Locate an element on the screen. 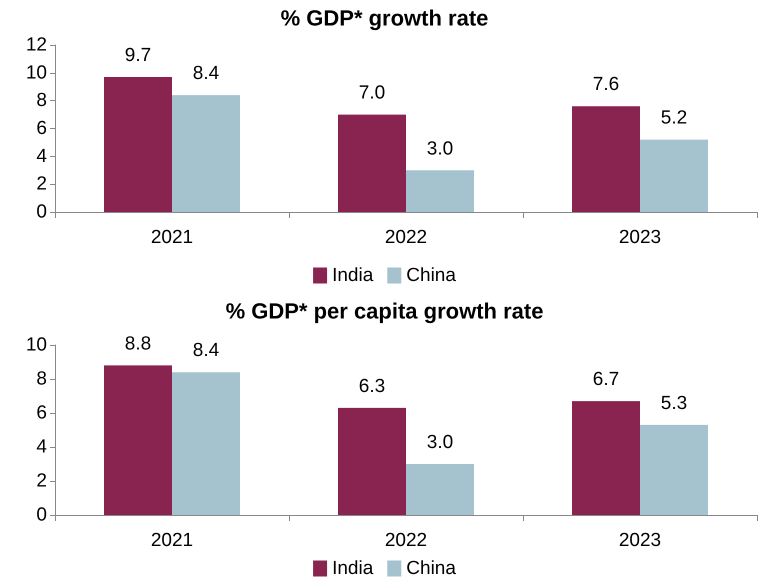  data-label: 6.7 is located at coordinates (606, 379).